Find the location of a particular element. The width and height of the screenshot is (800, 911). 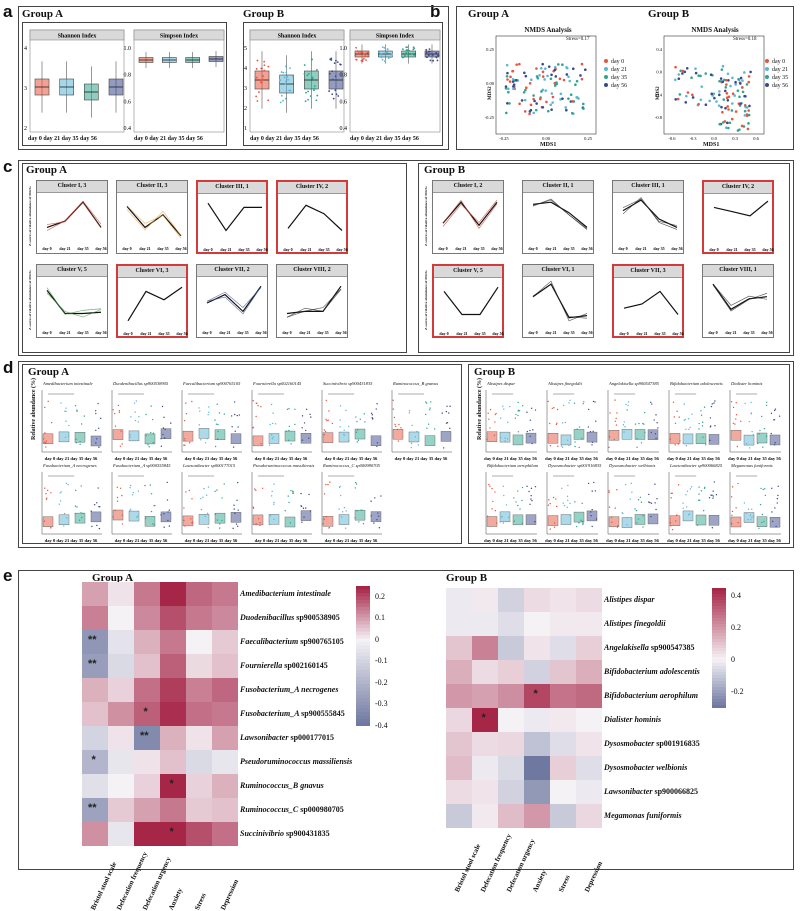

row-species: necrogenes is located at coordinates (320, 689).